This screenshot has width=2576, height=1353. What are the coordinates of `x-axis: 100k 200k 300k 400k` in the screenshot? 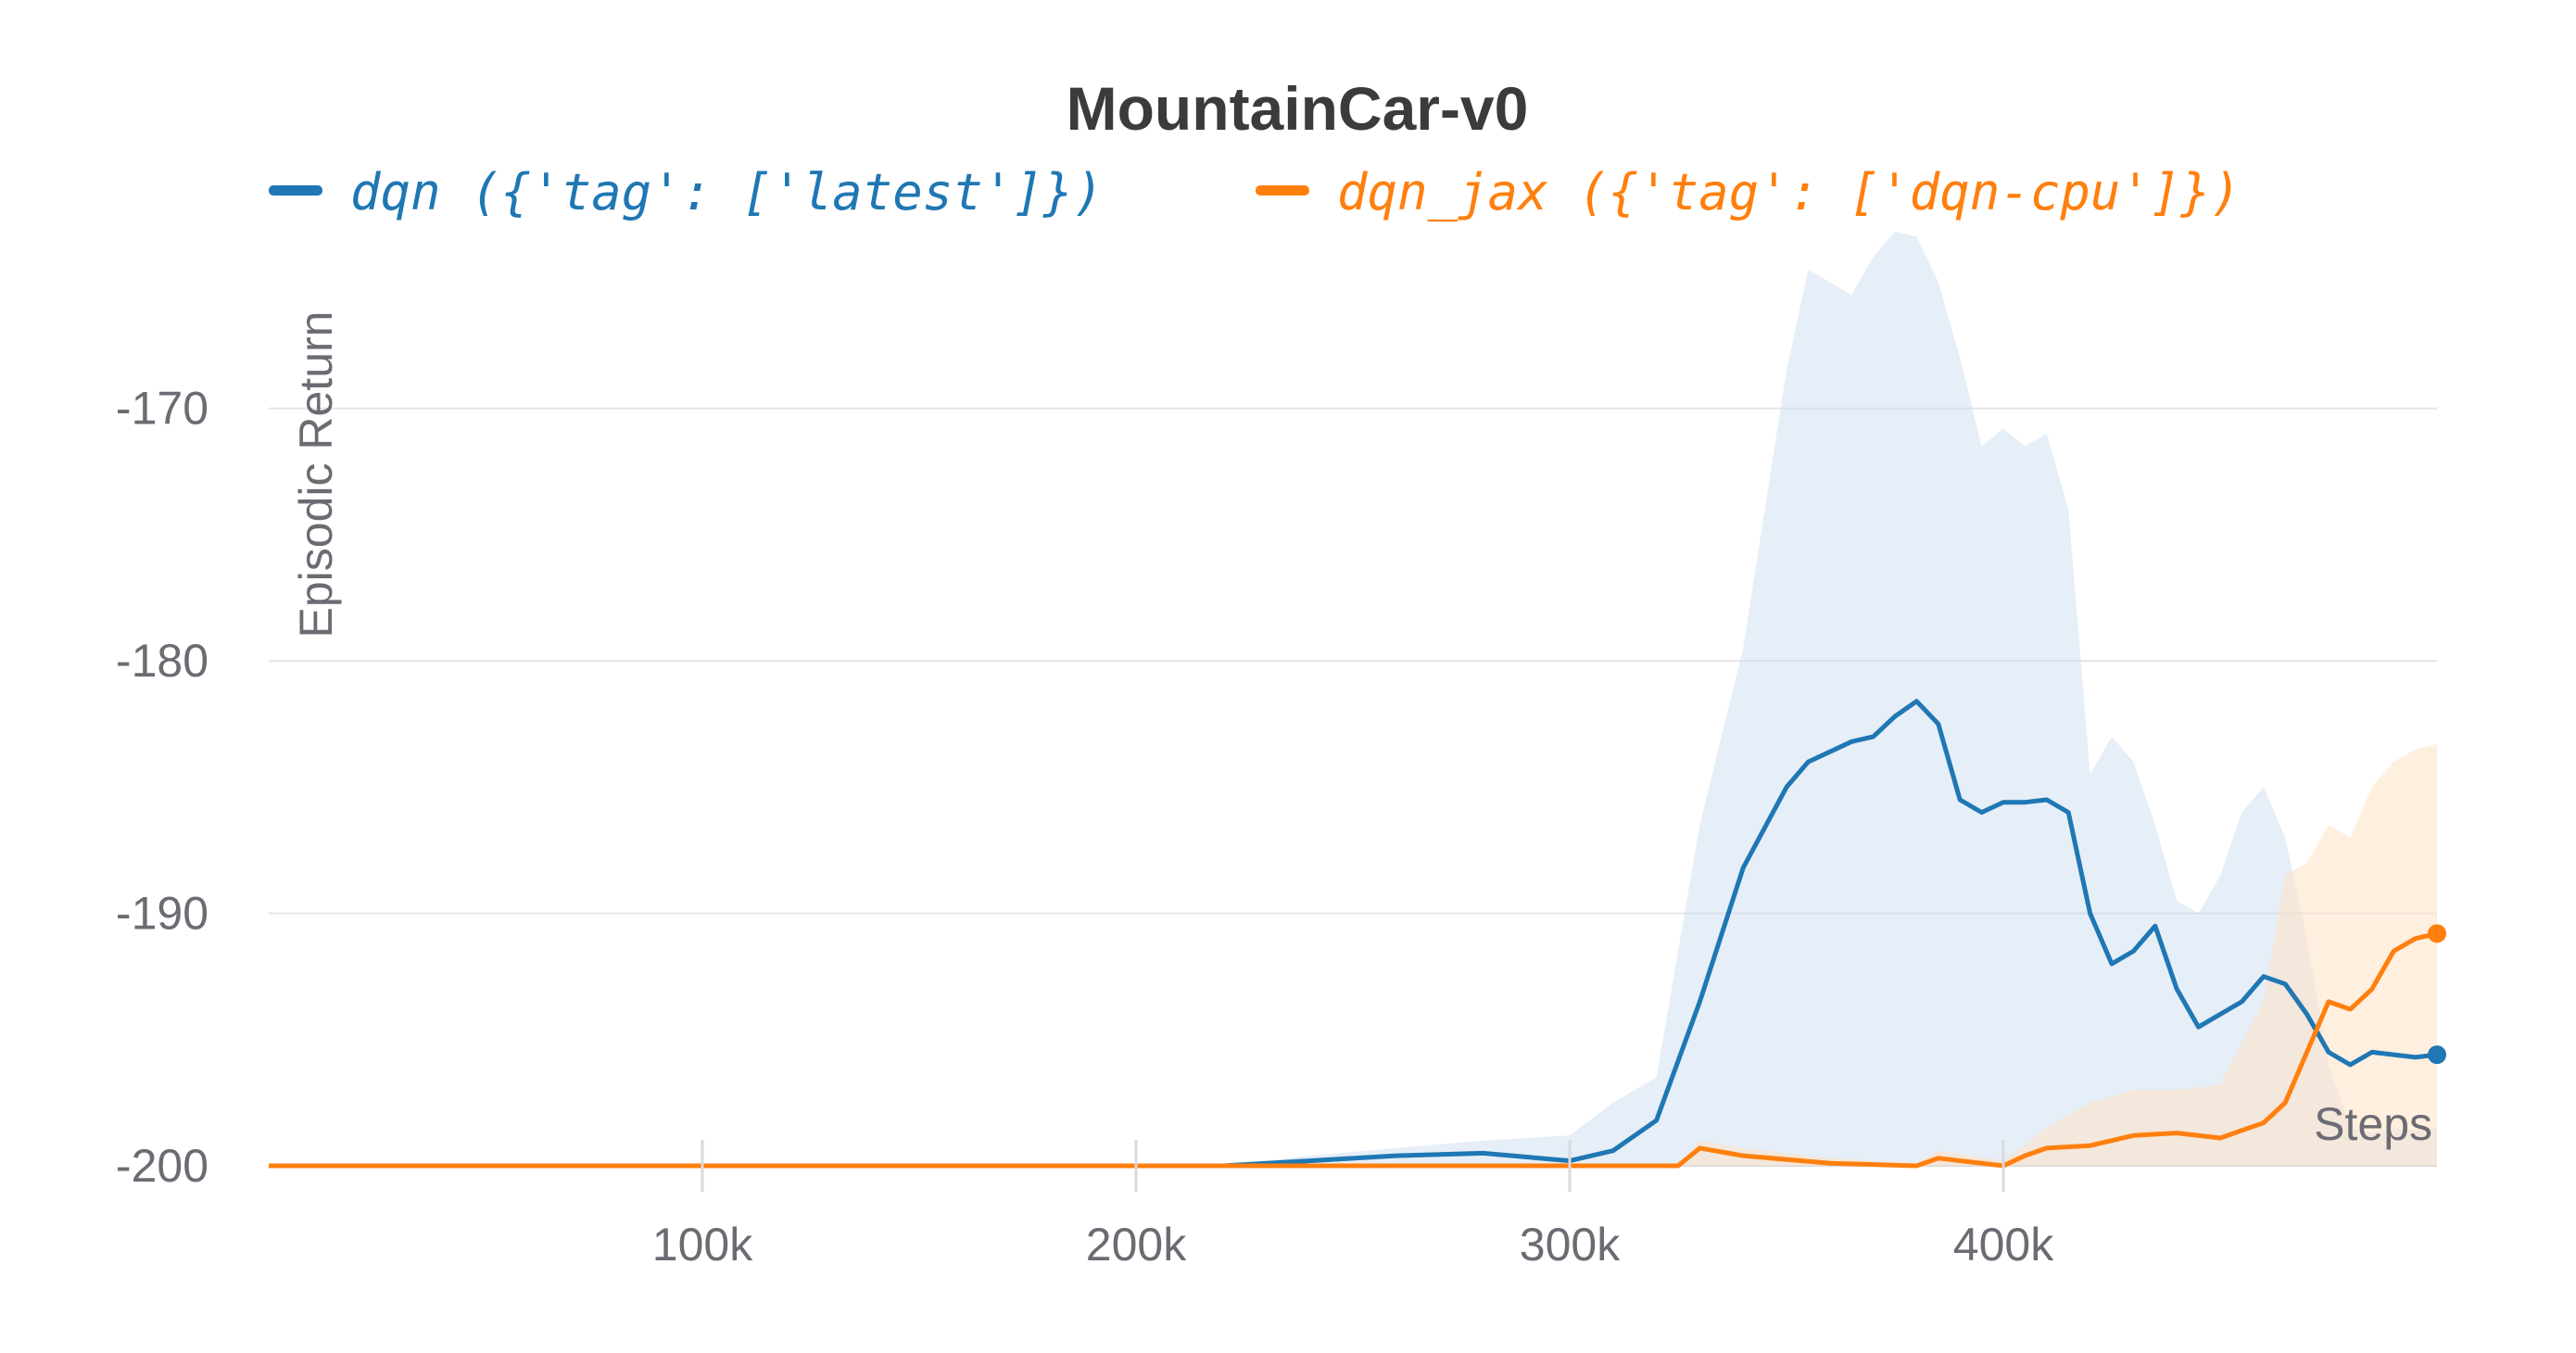 It's located at (1353, 1205).